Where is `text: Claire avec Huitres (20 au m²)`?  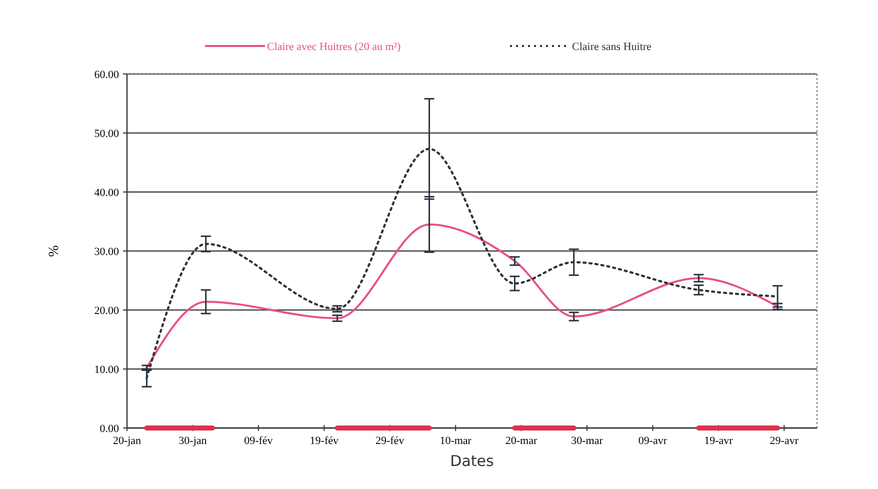 text: Claire avec Huitres (20 au m²) is located at coordinates (334, 46).